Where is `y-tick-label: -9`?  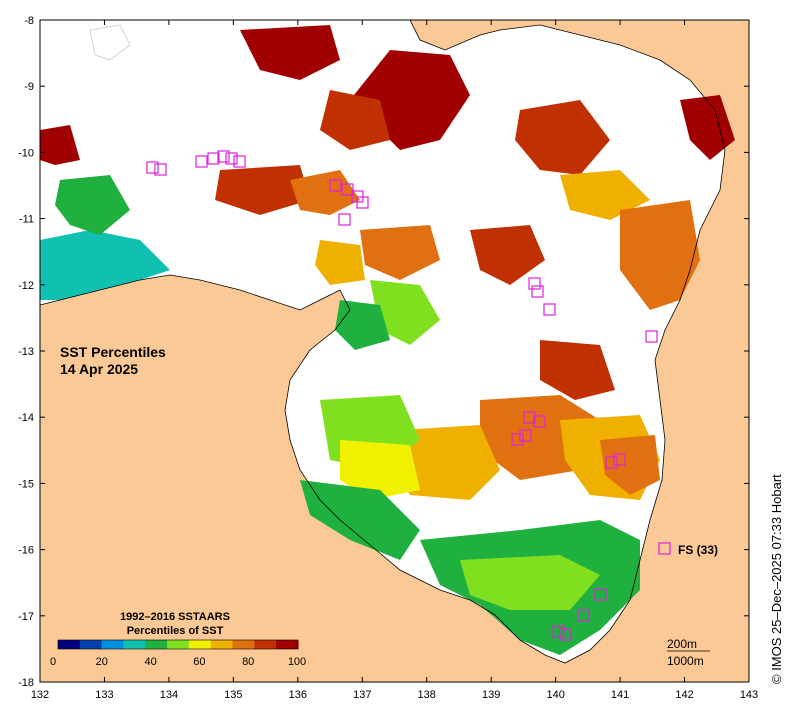
y-tick-label: -9 is located at coordinates (29, 87).